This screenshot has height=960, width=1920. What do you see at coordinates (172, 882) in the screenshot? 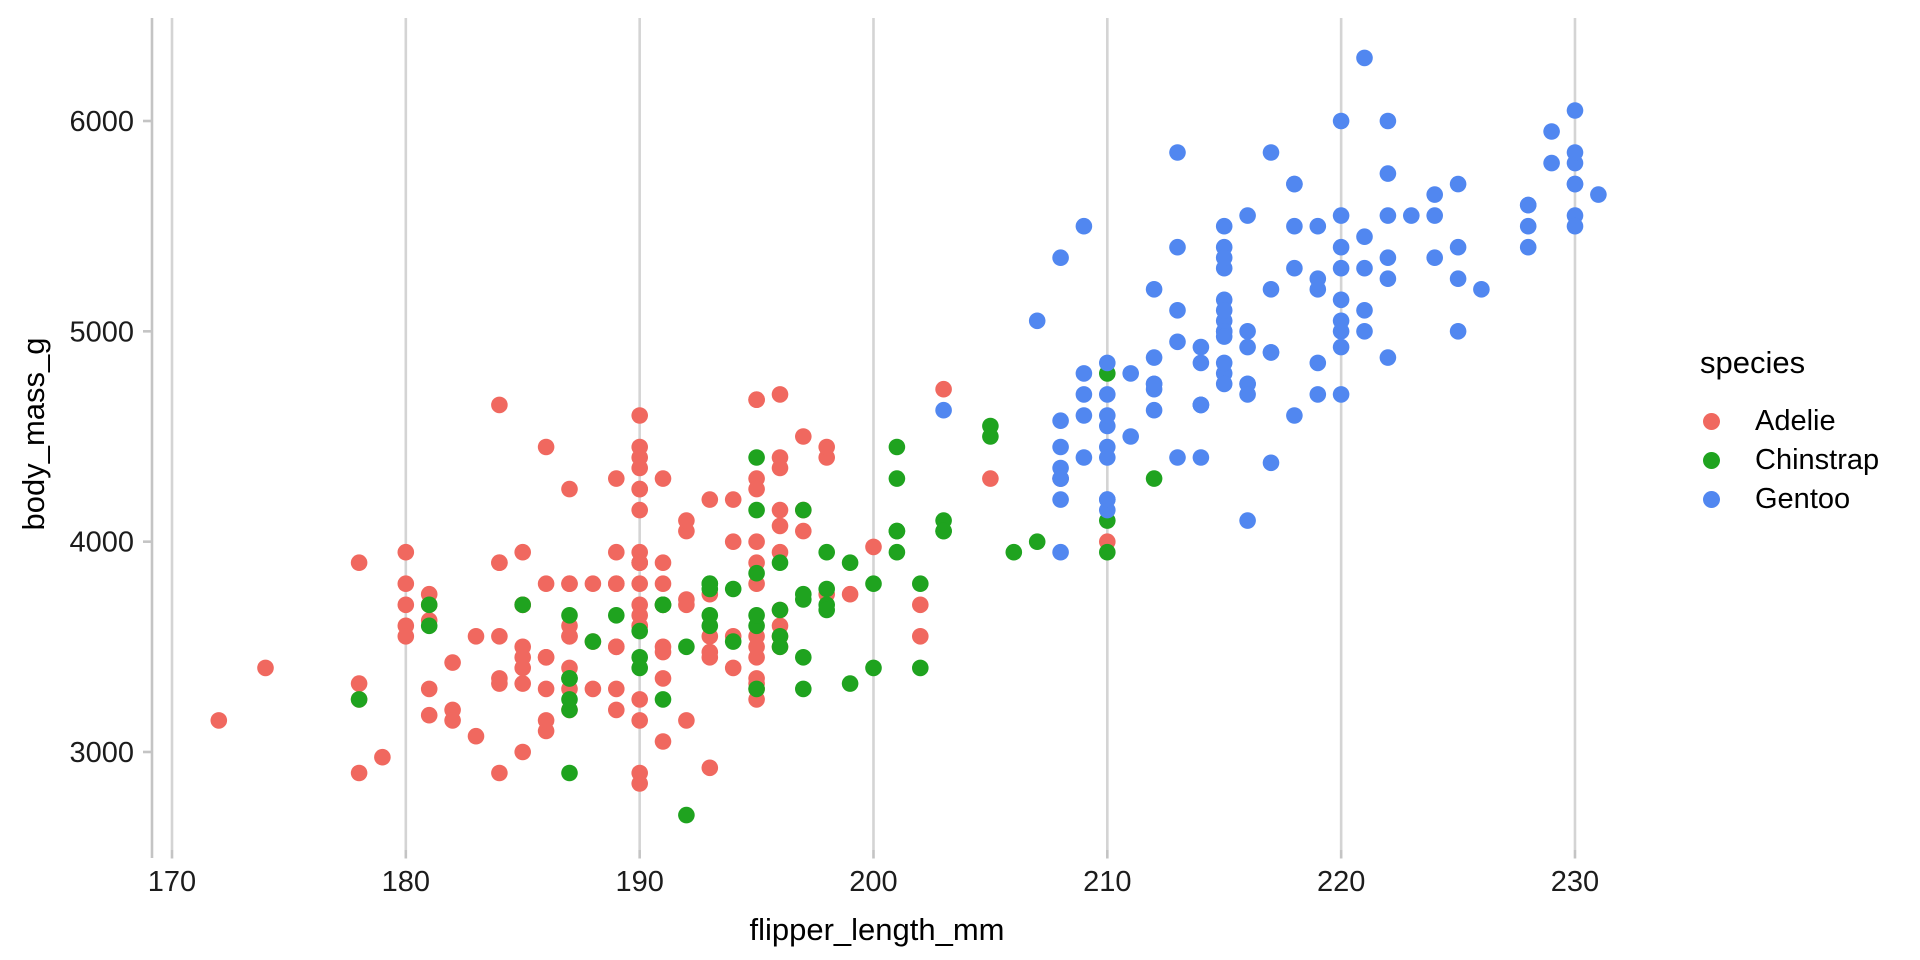
I see `x-tick-label: 170` at bounding box center [172, 882].